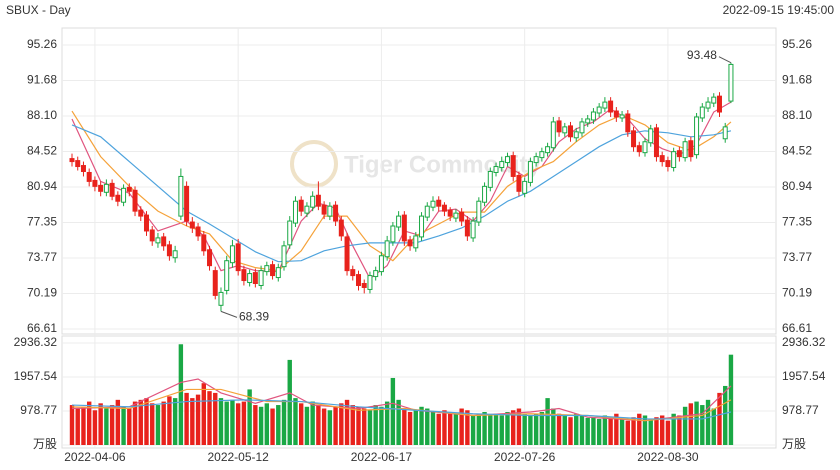 The height and width of the screenshot is (470, 840). What do you see at coordinates (382, 457) in the screenshot?
I see `x-tick-label: 2022-06-17` at bounding box center [382, 457].